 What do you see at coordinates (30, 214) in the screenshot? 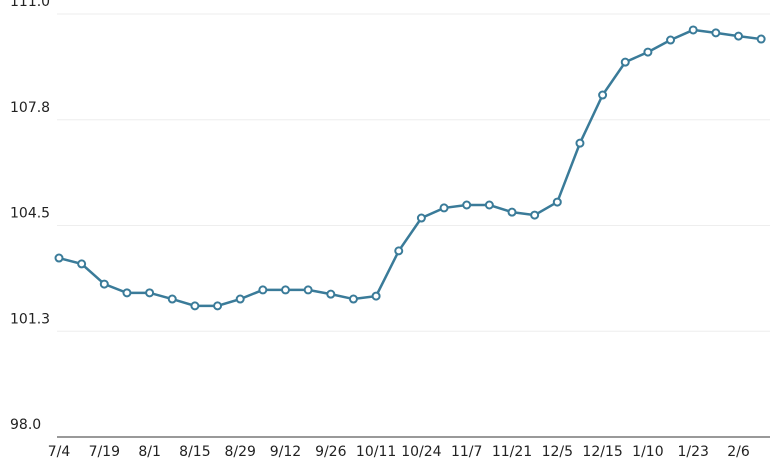
I see `y-tick-label: 104.5` at bounding box center [30, 214].